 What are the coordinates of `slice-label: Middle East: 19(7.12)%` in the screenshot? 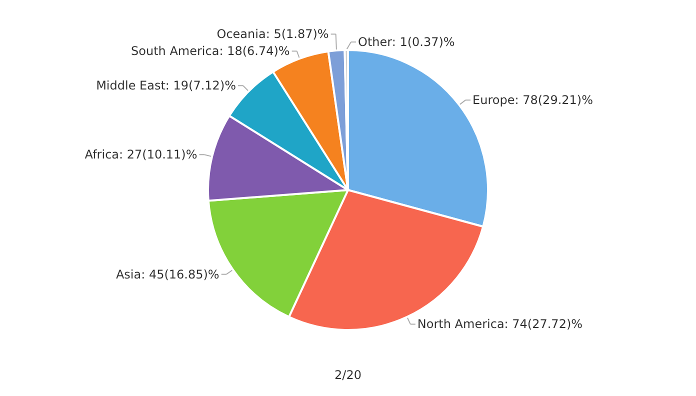 It's located at (166, 85).